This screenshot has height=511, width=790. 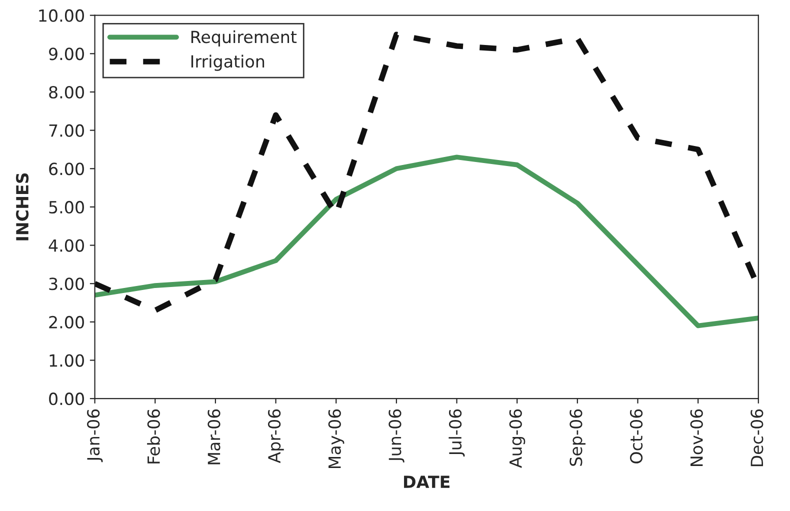 I want to click on x-tick-label: Nov-06, so click(x=696, y=437).